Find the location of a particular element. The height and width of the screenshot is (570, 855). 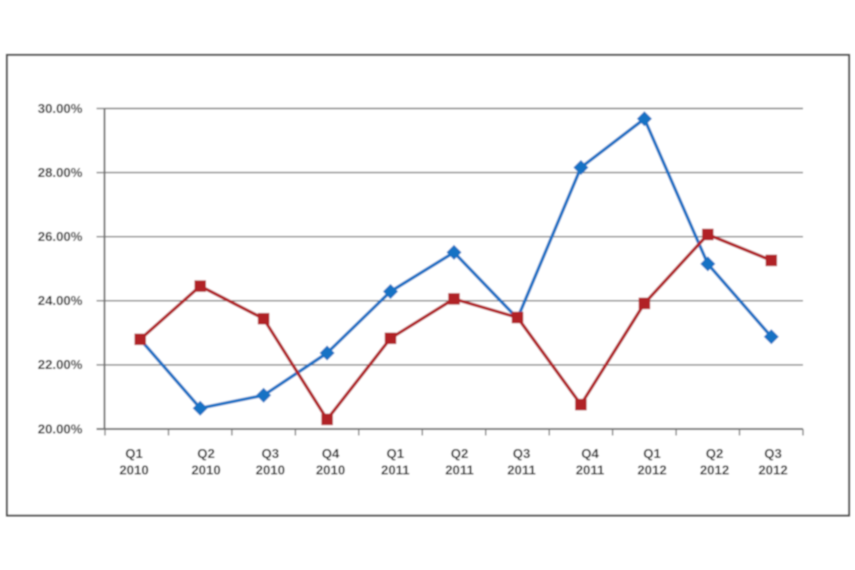

svg-text: 24.00% is located at coordinates (60, 300).